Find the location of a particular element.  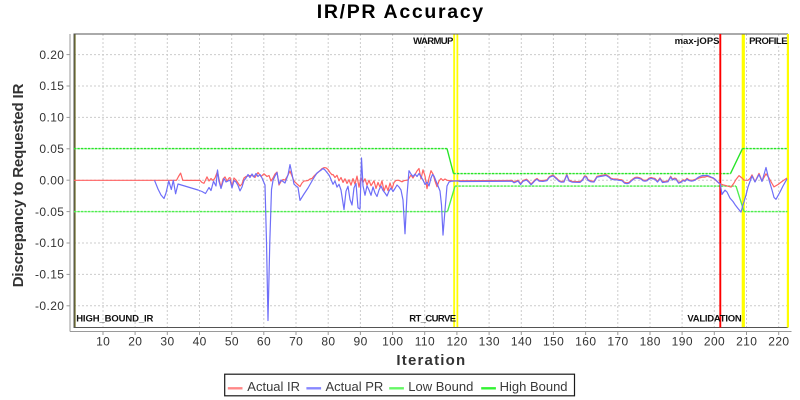

svg-text: 70 is located at coordinates (296, 342).